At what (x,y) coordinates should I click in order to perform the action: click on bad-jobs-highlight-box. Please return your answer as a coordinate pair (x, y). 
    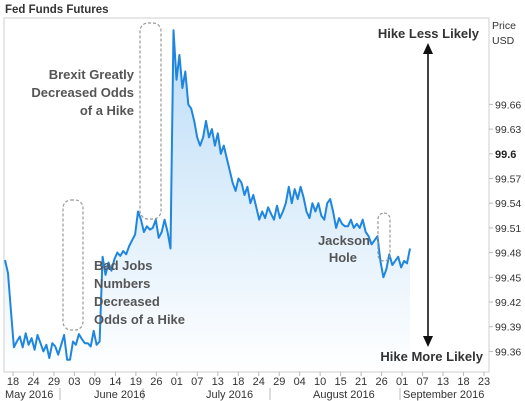
    Looking at the image, I should click on (73, 265).